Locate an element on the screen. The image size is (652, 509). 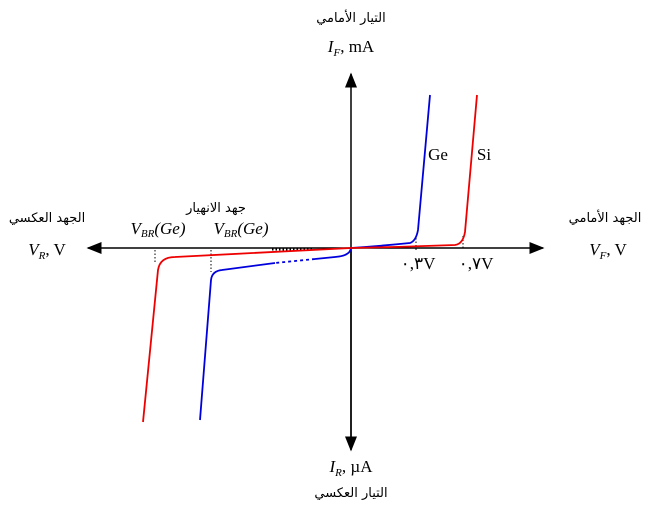
reverse-current-ar: التيار العكسي is located at coordinates (350, 493).